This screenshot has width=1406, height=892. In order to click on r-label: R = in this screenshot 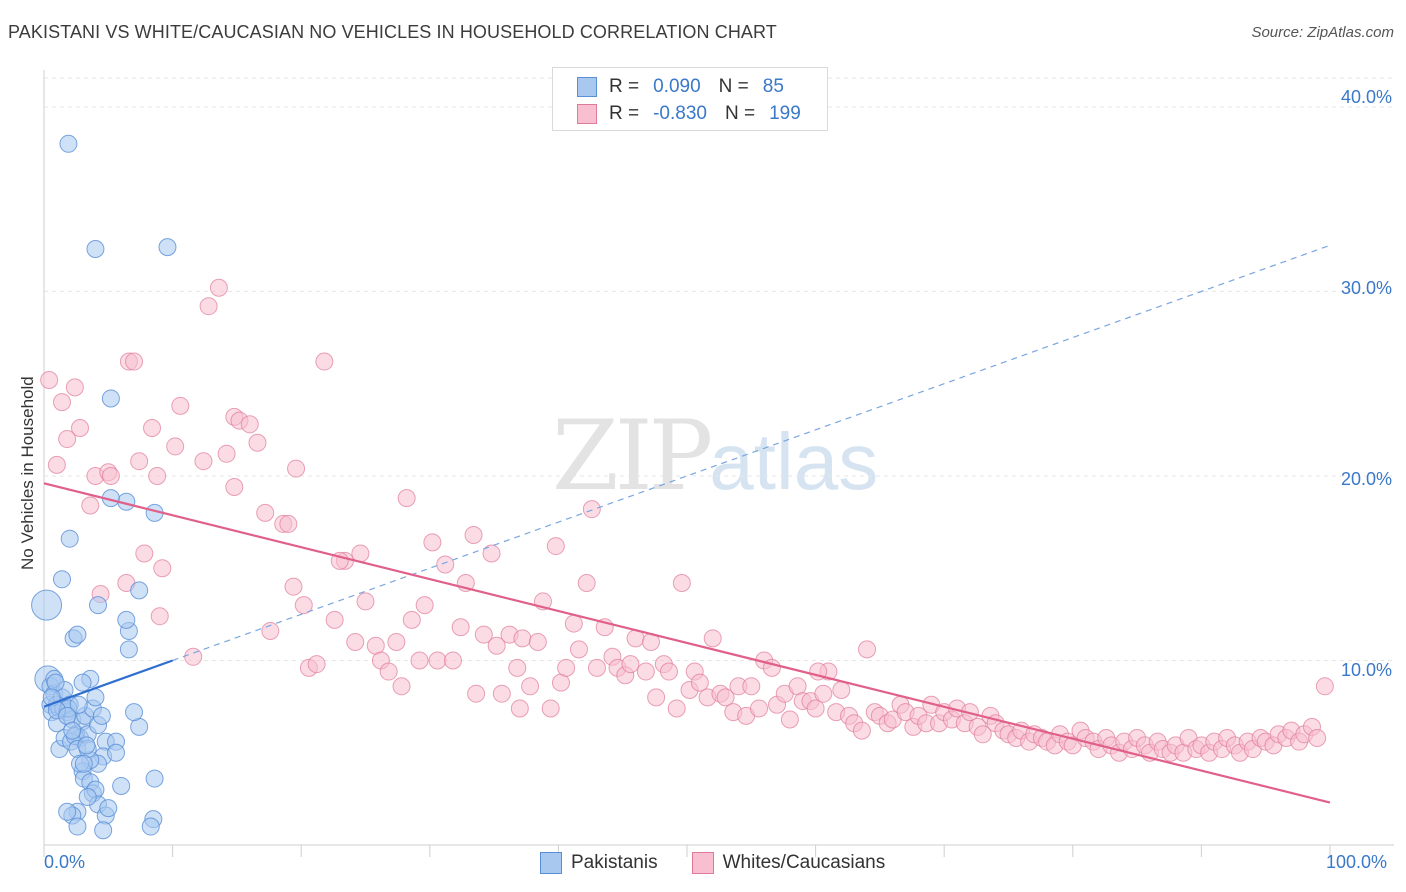, I will do `click(624, 113)`.